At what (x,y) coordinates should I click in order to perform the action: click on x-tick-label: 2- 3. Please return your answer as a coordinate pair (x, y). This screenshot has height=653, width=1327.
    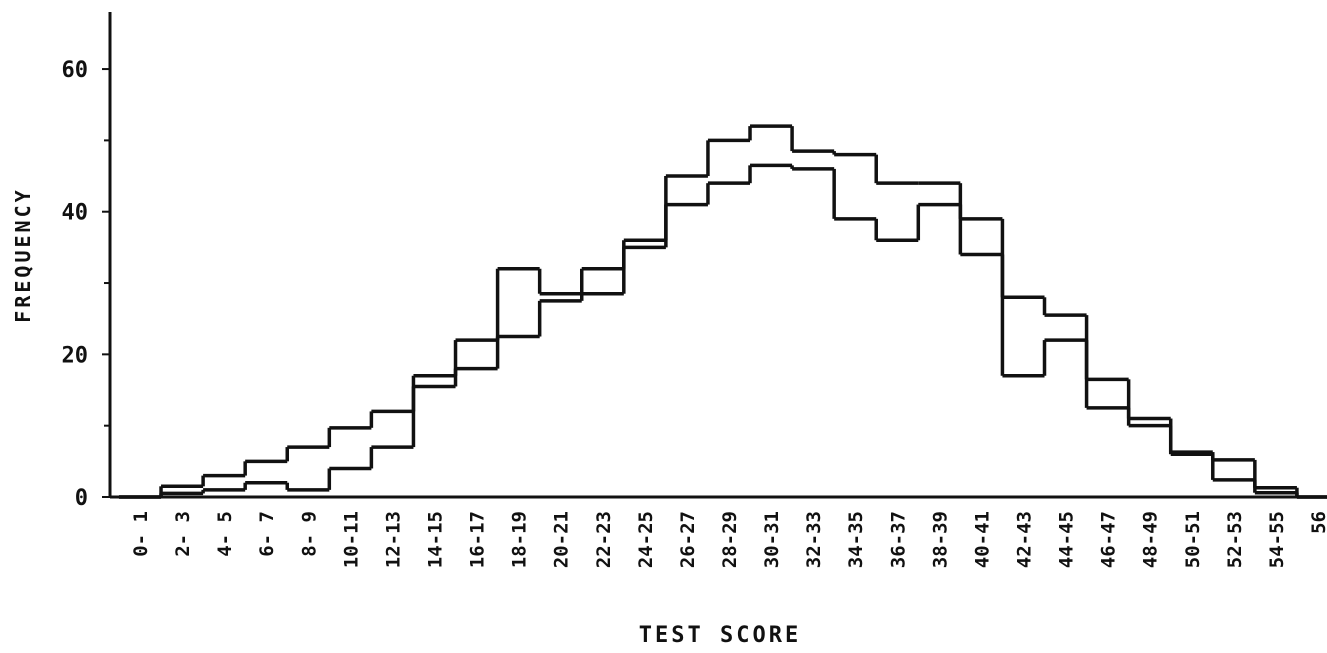
    Looking at the image, I should click on (183, 534).